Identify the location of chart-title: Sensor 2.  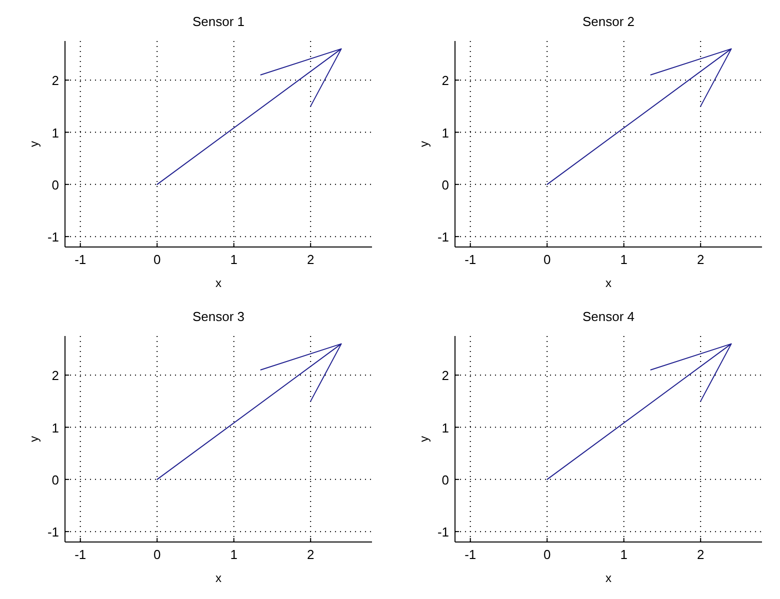
(608, 21).